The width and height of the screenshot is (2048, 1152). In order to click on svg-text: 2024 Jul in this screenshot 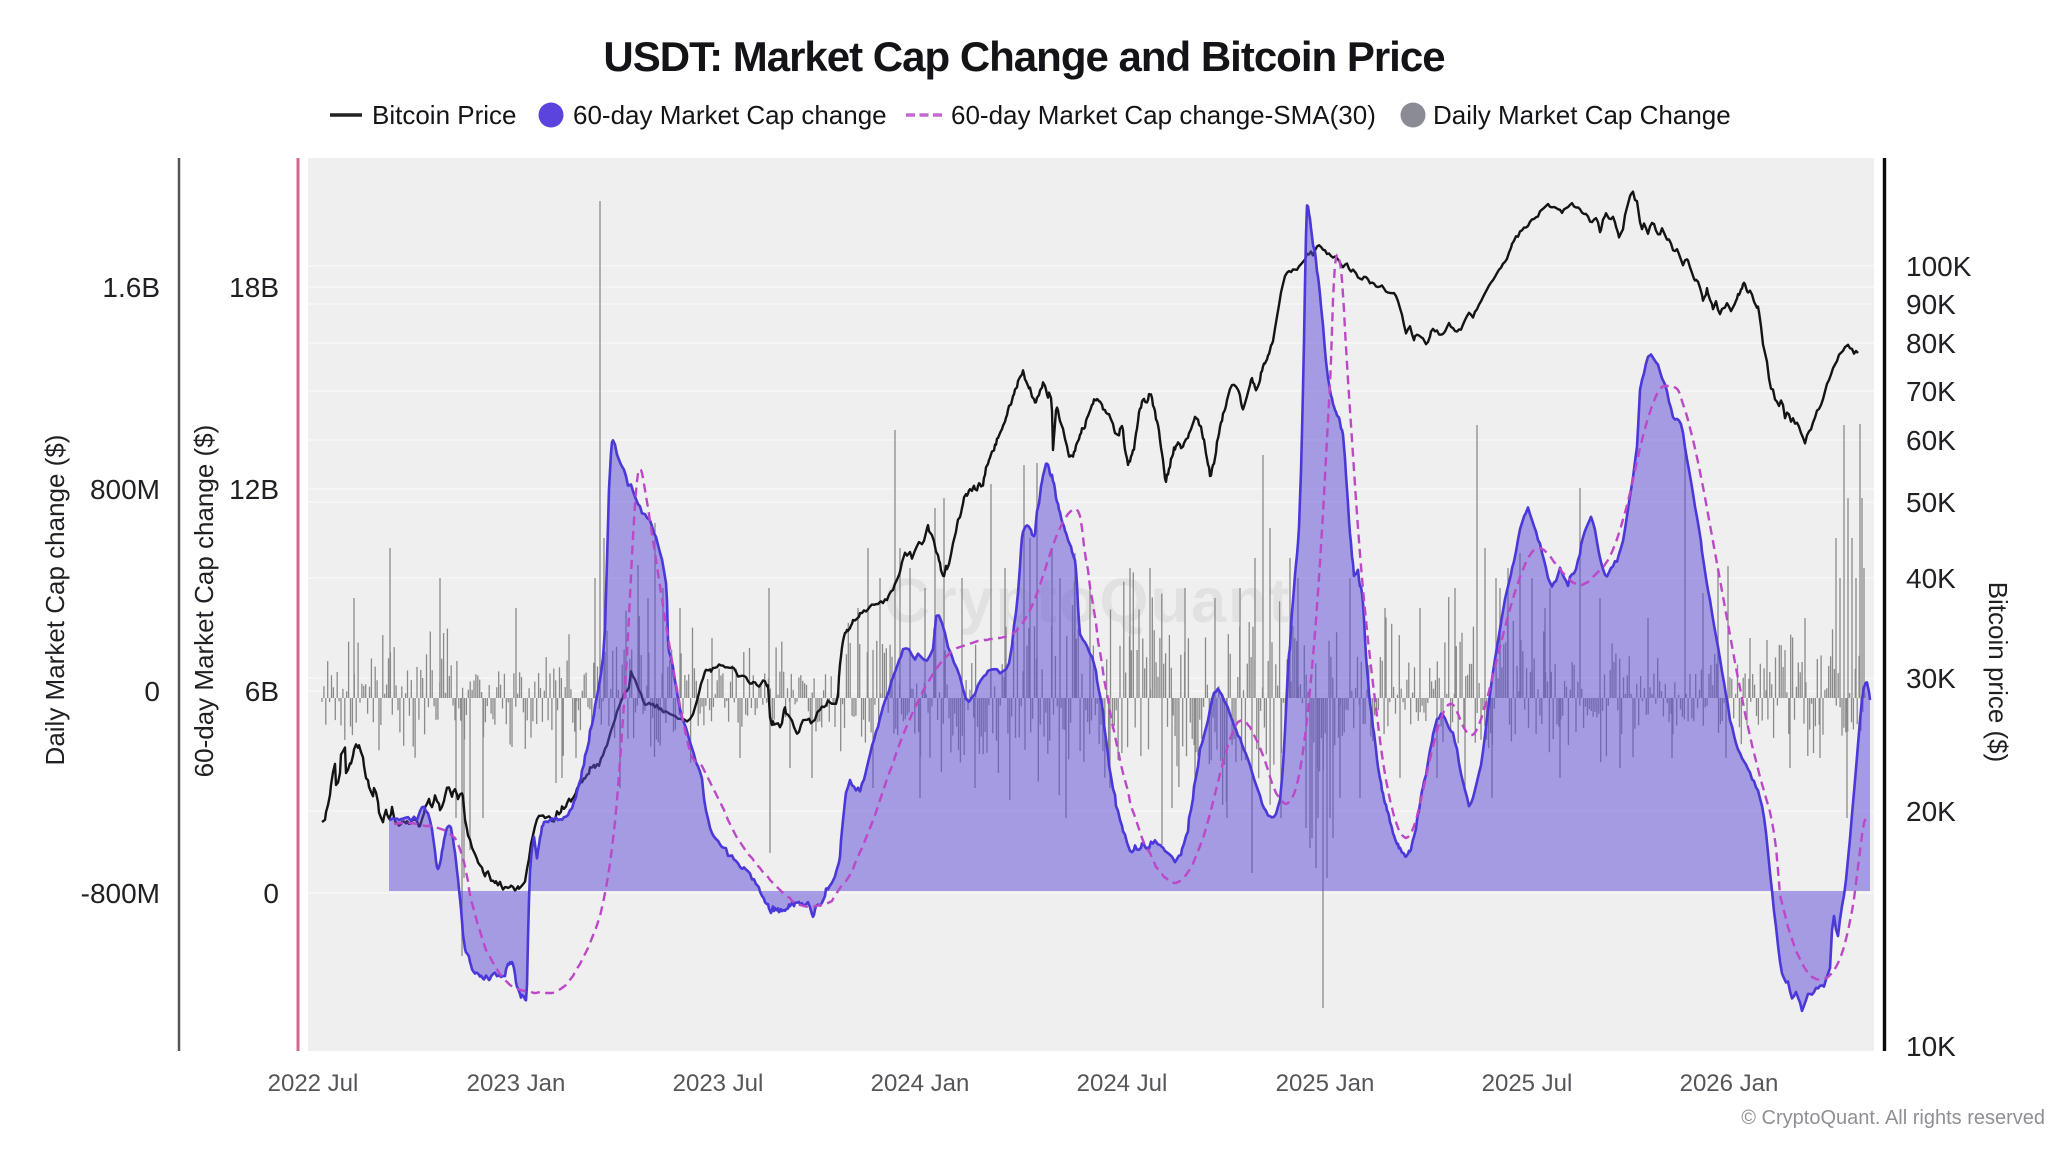, I will do `click(1122, 1083)`.